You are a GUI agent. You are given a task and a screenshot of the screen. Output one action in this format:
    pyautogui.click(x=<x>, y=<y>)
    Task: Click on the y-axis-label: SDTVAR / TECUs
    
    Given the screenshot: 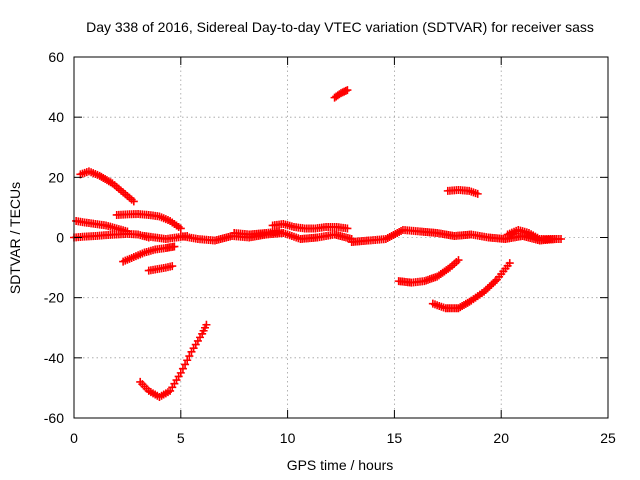 What is the action you would take?
    pyautogui.click(x=15, y=238)
    